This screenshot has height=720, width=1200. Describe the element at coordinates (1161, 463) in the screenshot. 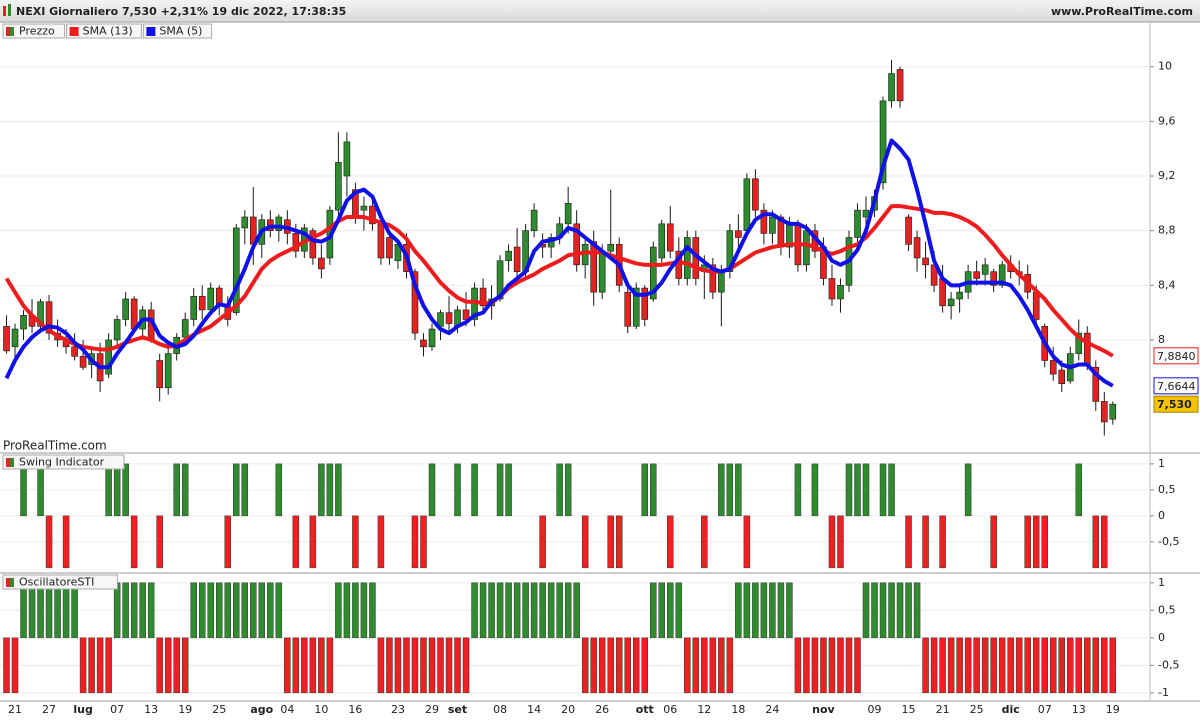

I see `y-tick-label: 1` at that location.